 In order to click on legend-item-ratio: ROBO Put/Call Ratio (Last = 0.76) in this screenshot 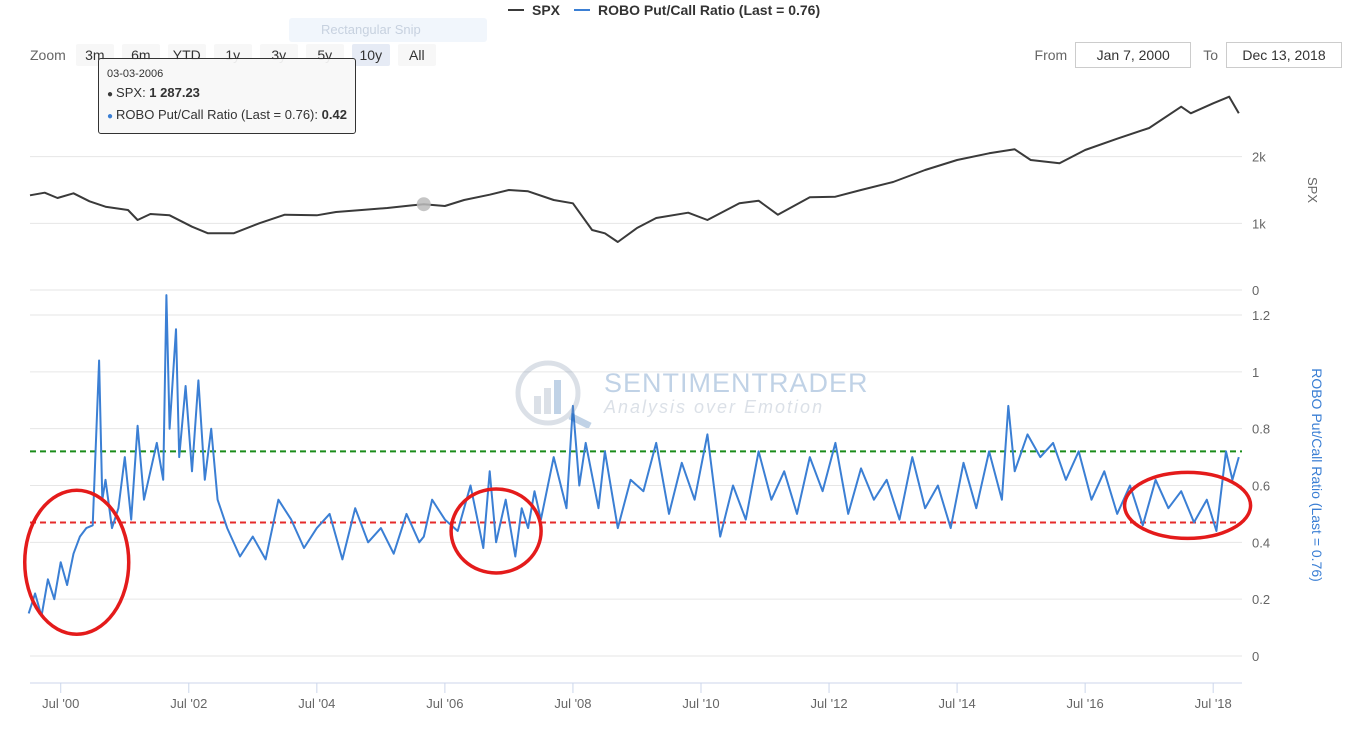, I will do `click(697, 10)`.